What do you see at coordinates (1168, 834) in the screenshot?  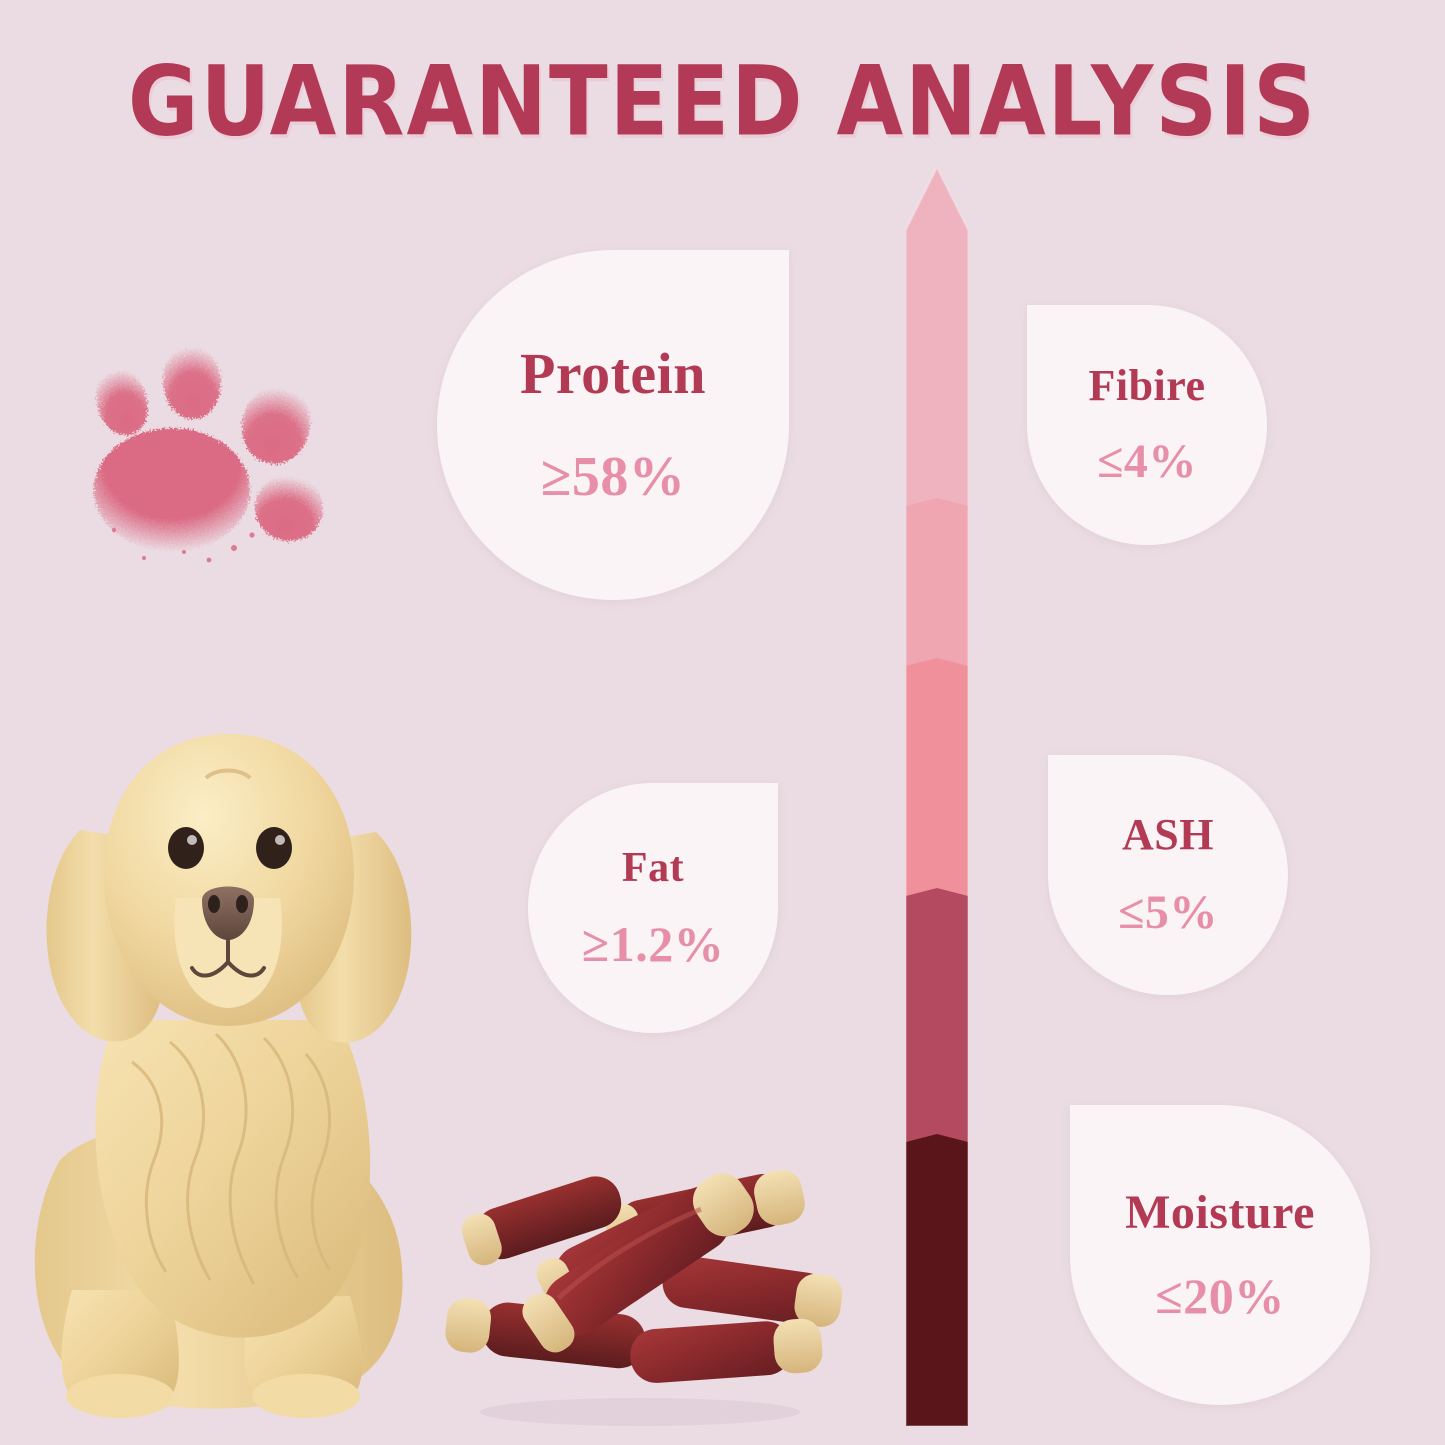 I see `nutrient-label-ash: ASH` at bounding box center [1168, 834].